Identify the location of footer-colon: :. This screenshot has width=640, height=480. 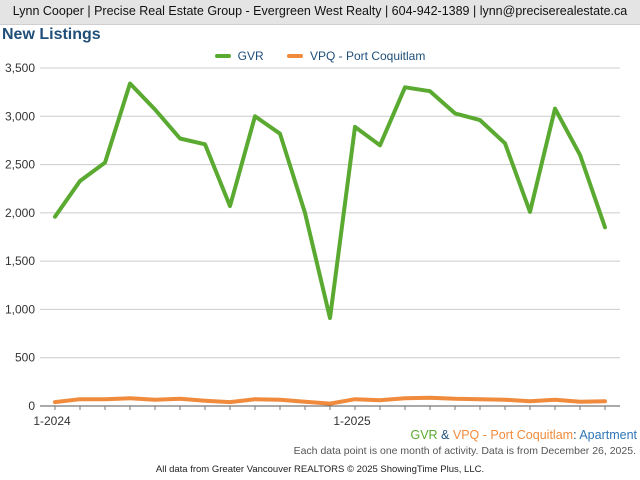
(576, 435).